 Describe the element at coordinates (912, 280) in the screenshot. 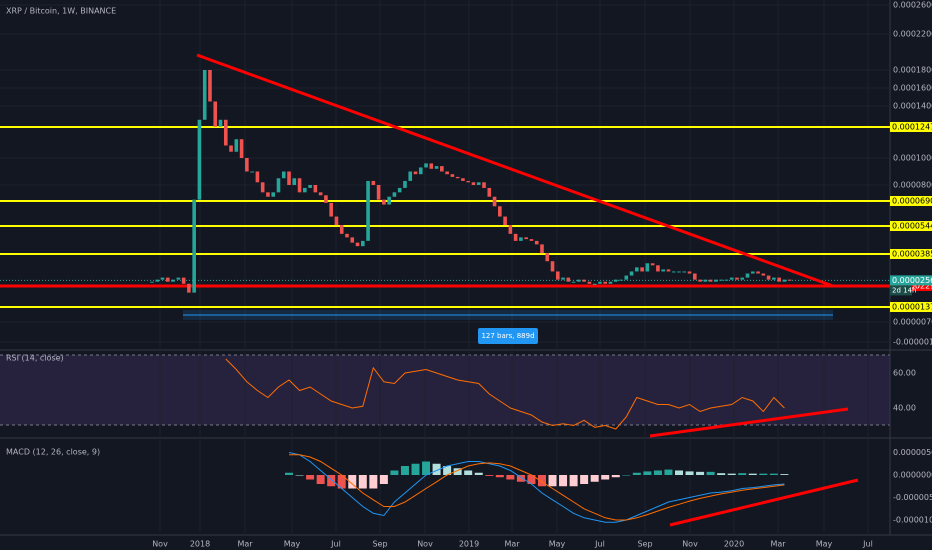

I see `last-price-label: 0.00002564` at that location.